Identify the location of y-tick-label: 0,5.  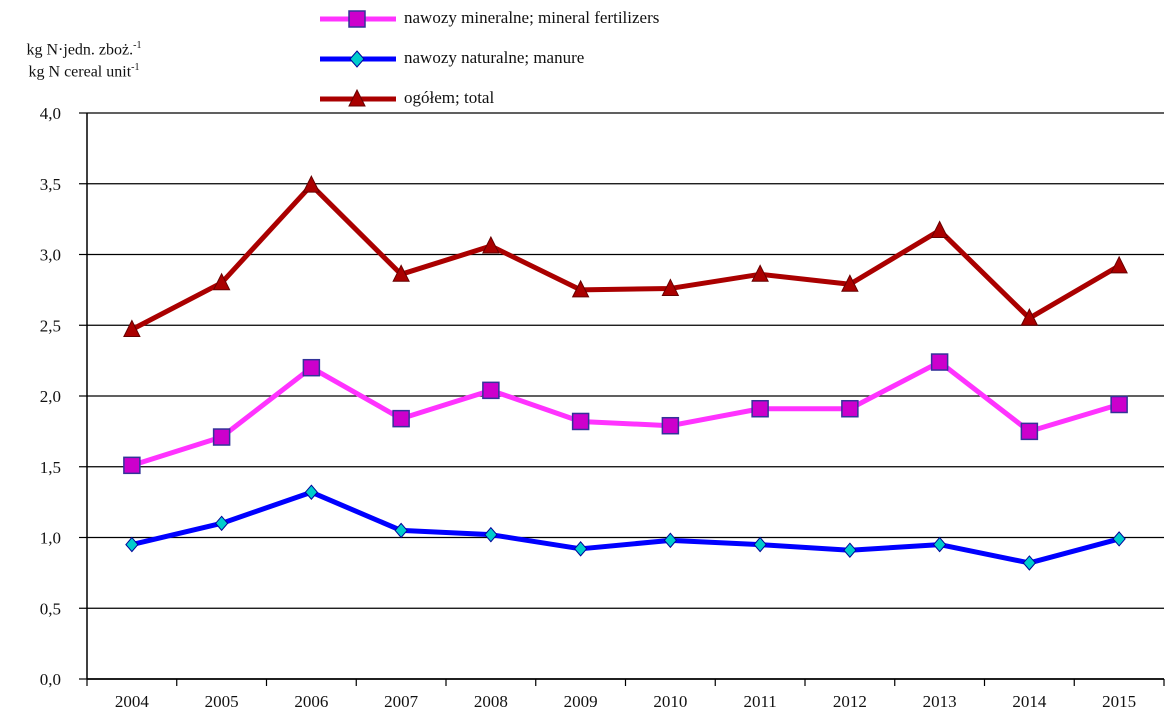
(50, 608).